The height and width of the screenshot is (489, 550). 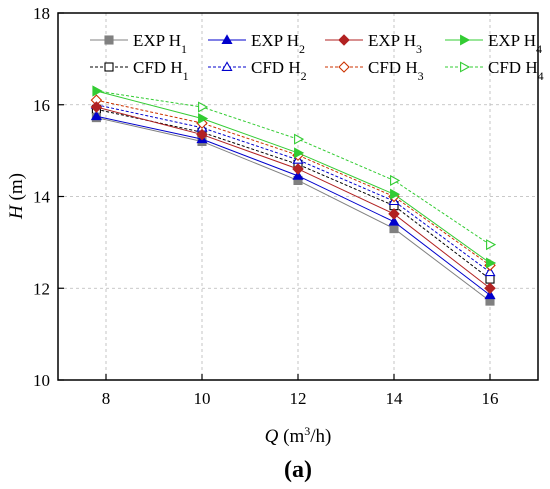 I want to click on legend-label: EXP H1, so click(x=160, y=43).